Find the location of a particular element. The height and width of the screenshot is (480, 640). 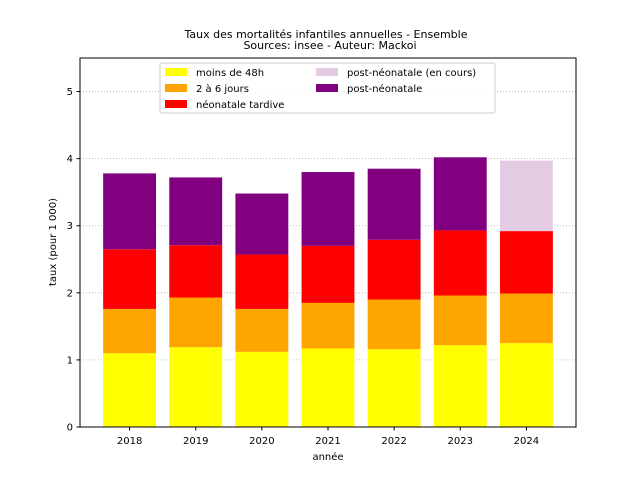

y-tick-label: 0 is located at coordinates (70, 428).